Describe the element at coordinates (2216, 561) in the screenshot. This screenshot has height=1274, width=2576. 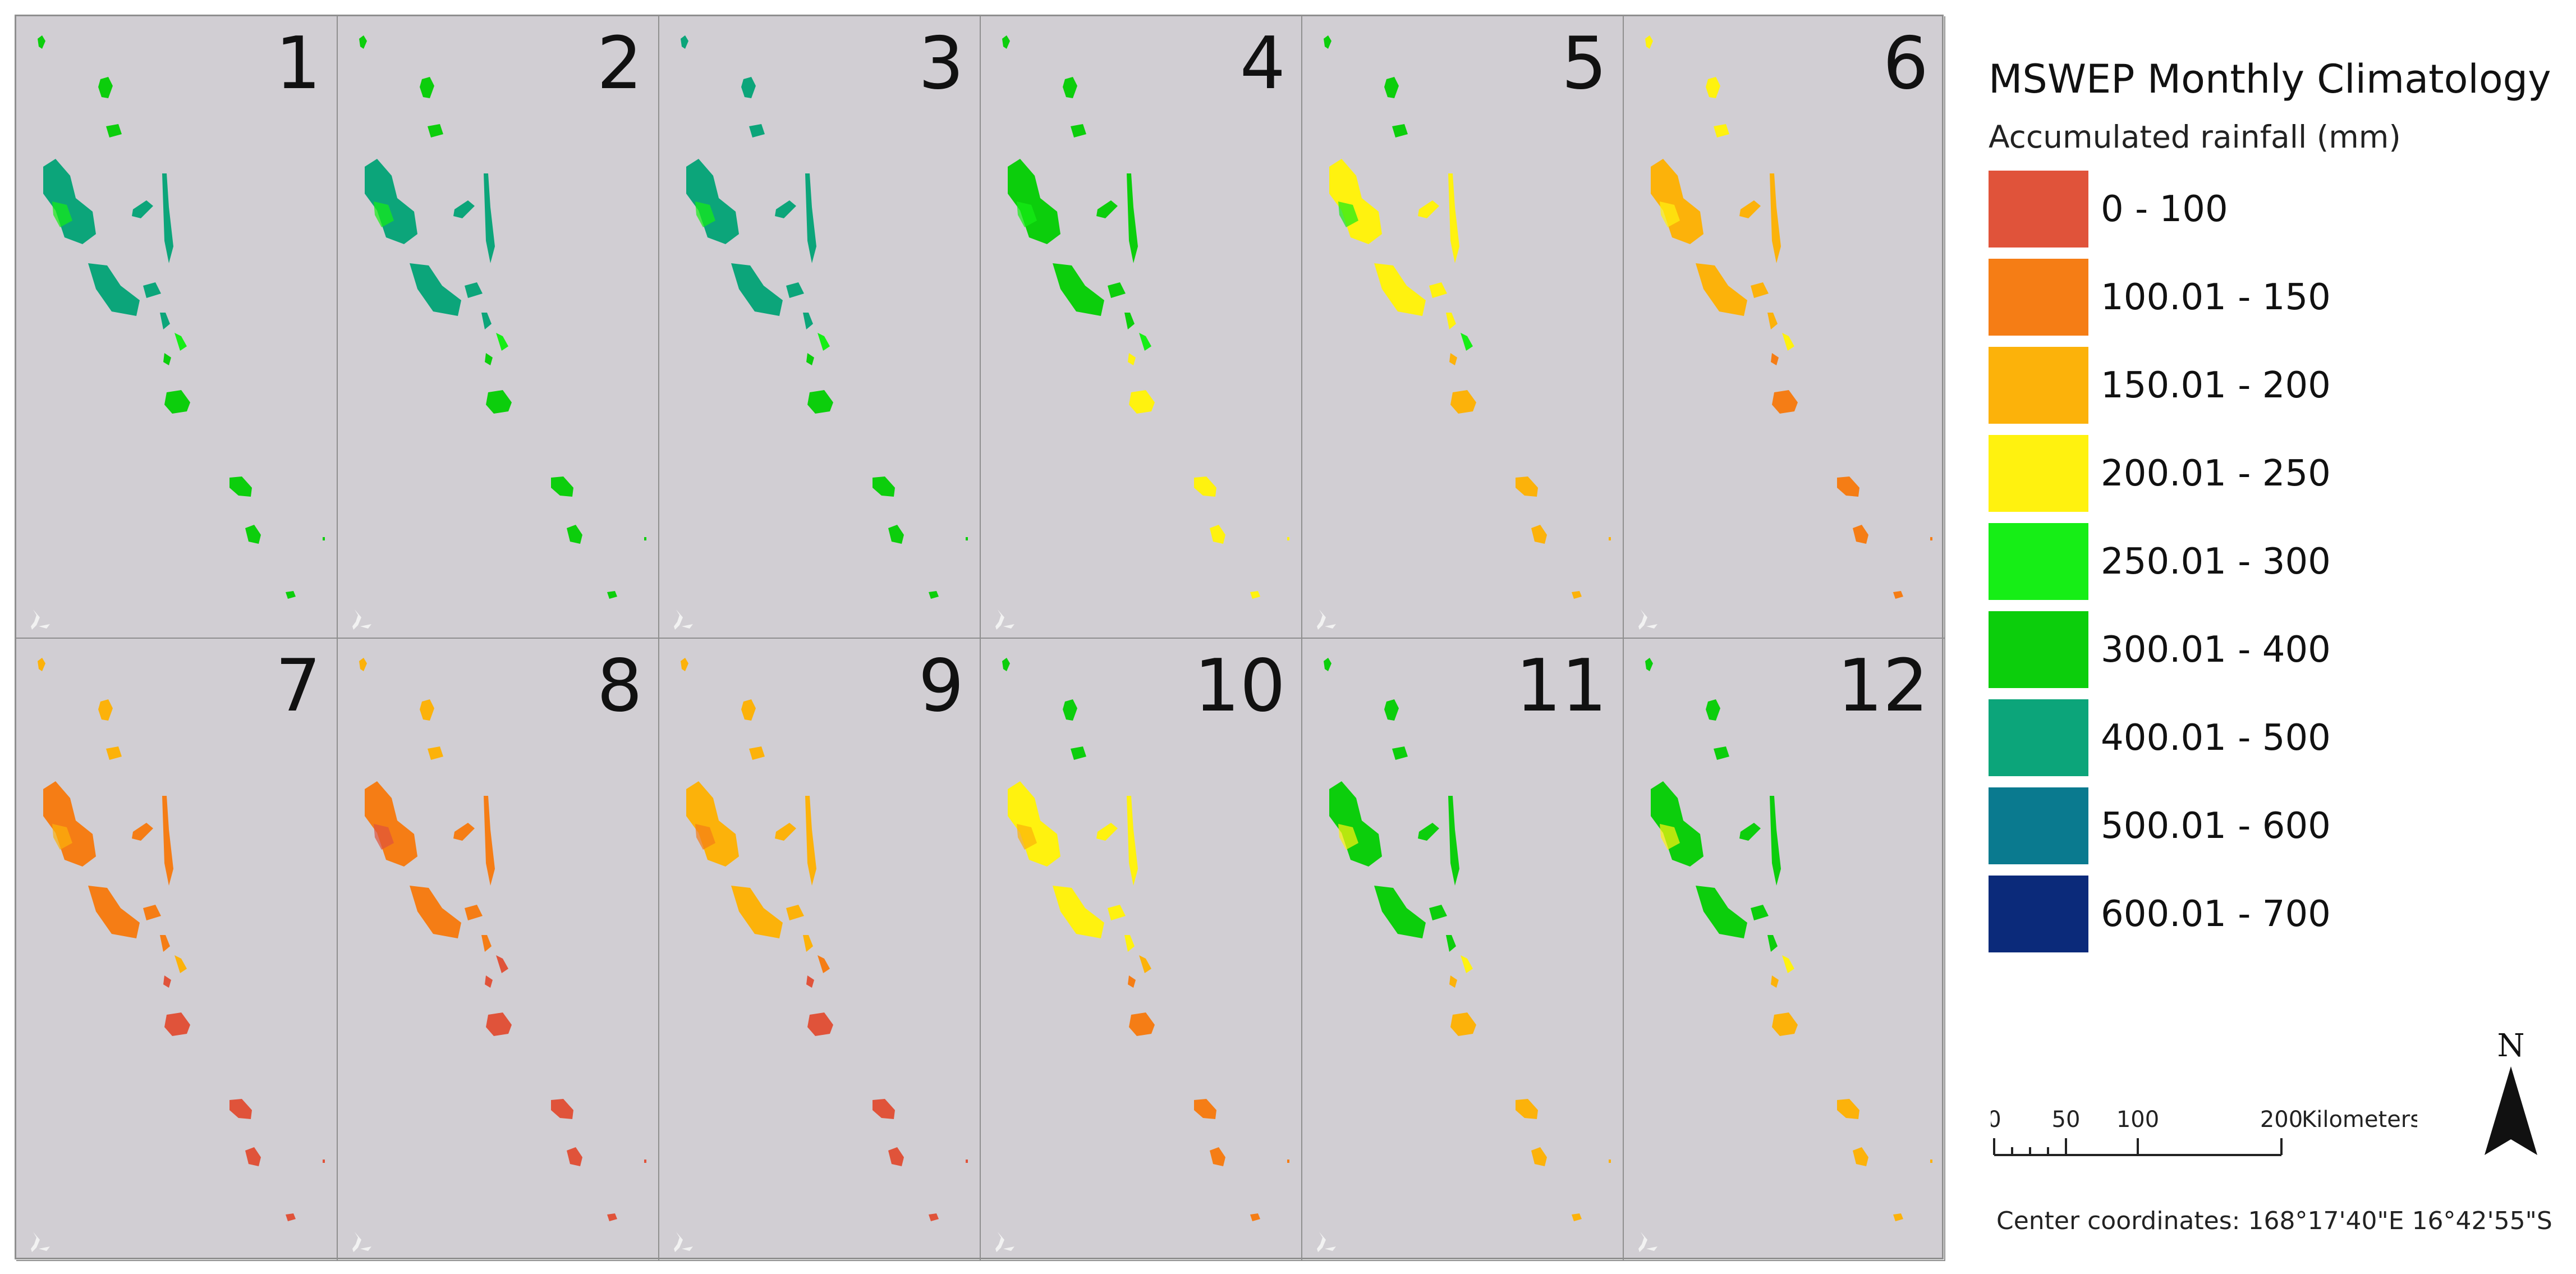
I see `legend-label: 250.01 - 300` at that location.